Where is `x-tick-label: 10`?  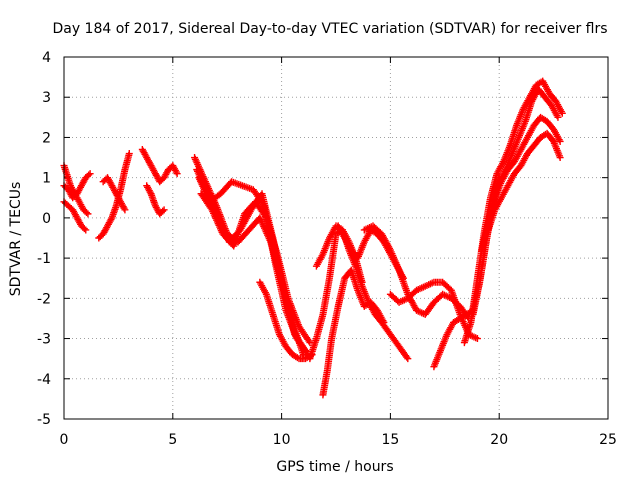 x-tick-label: 10 is located at coordinates (282, 440).